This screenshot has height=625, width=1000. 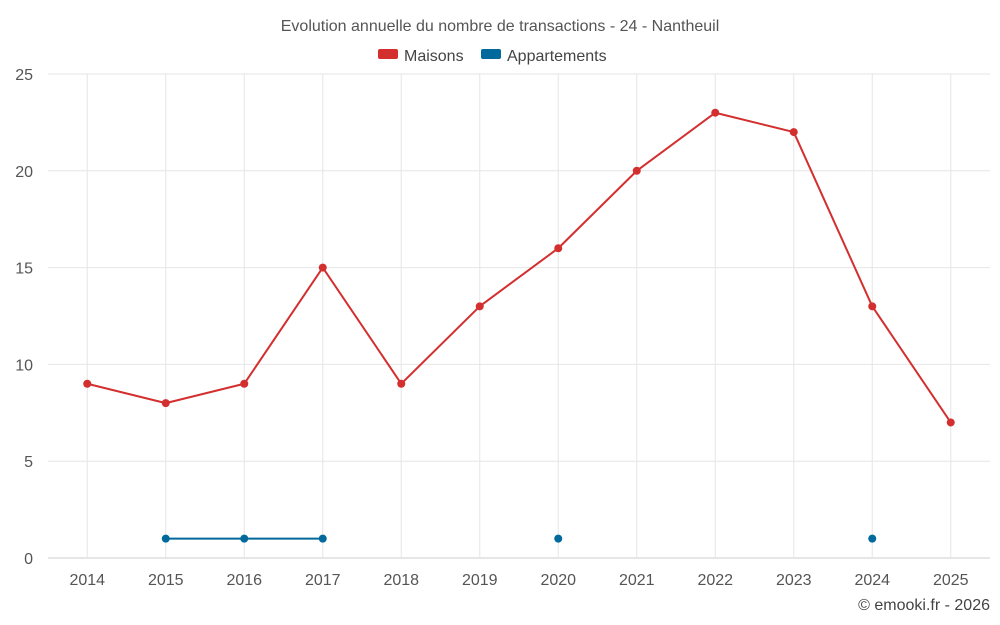 What do you see at coordinates (872, 538) in the screenshot?
I see `point-appartements-2024` at bounding box center [872, 538].